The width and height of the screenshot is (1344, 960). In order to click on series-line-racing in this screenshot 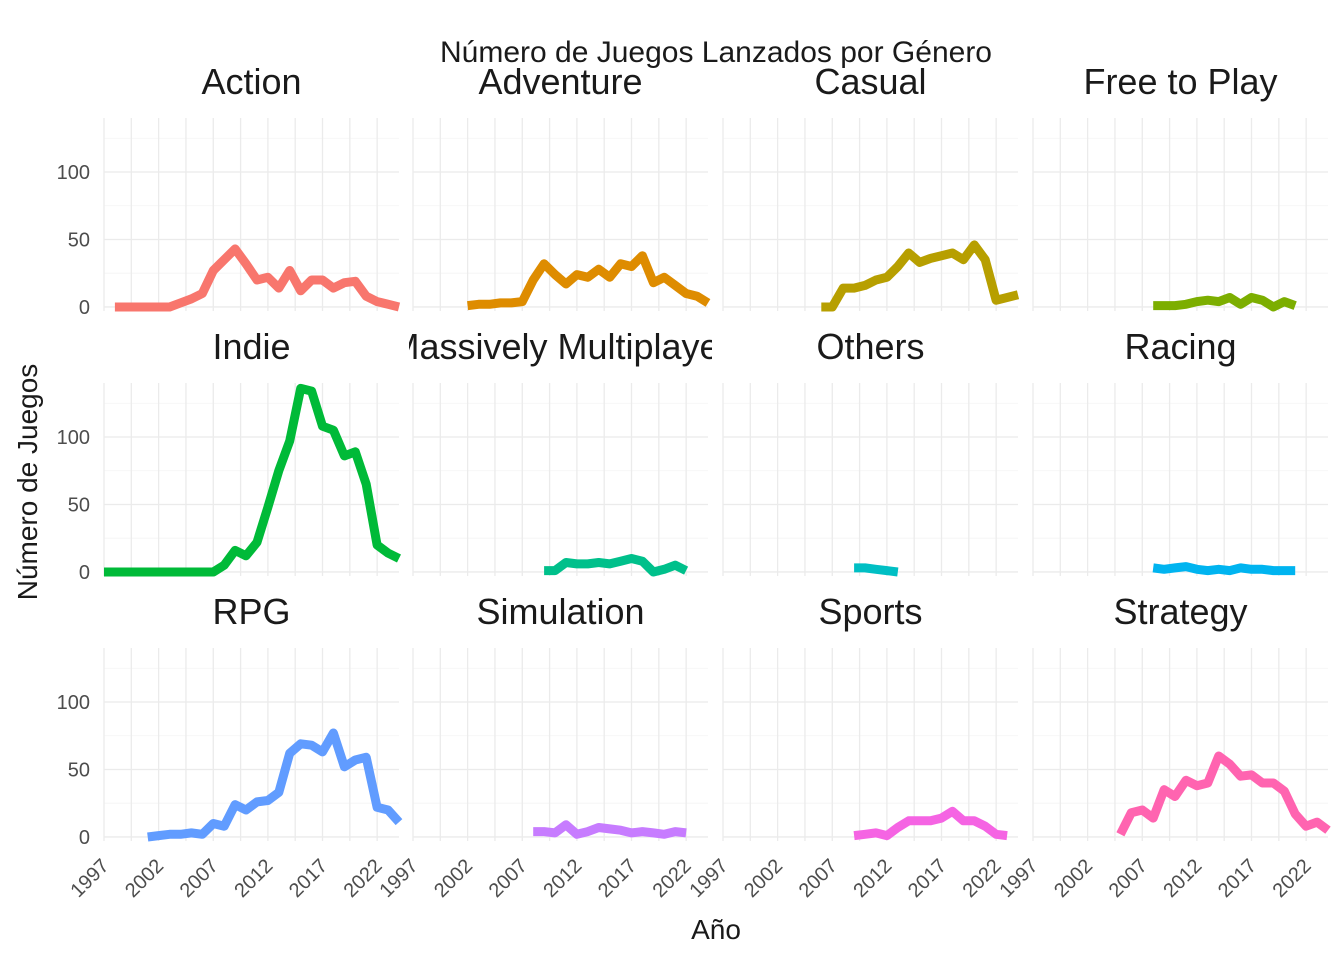, I will do `click(1224, 569)`.